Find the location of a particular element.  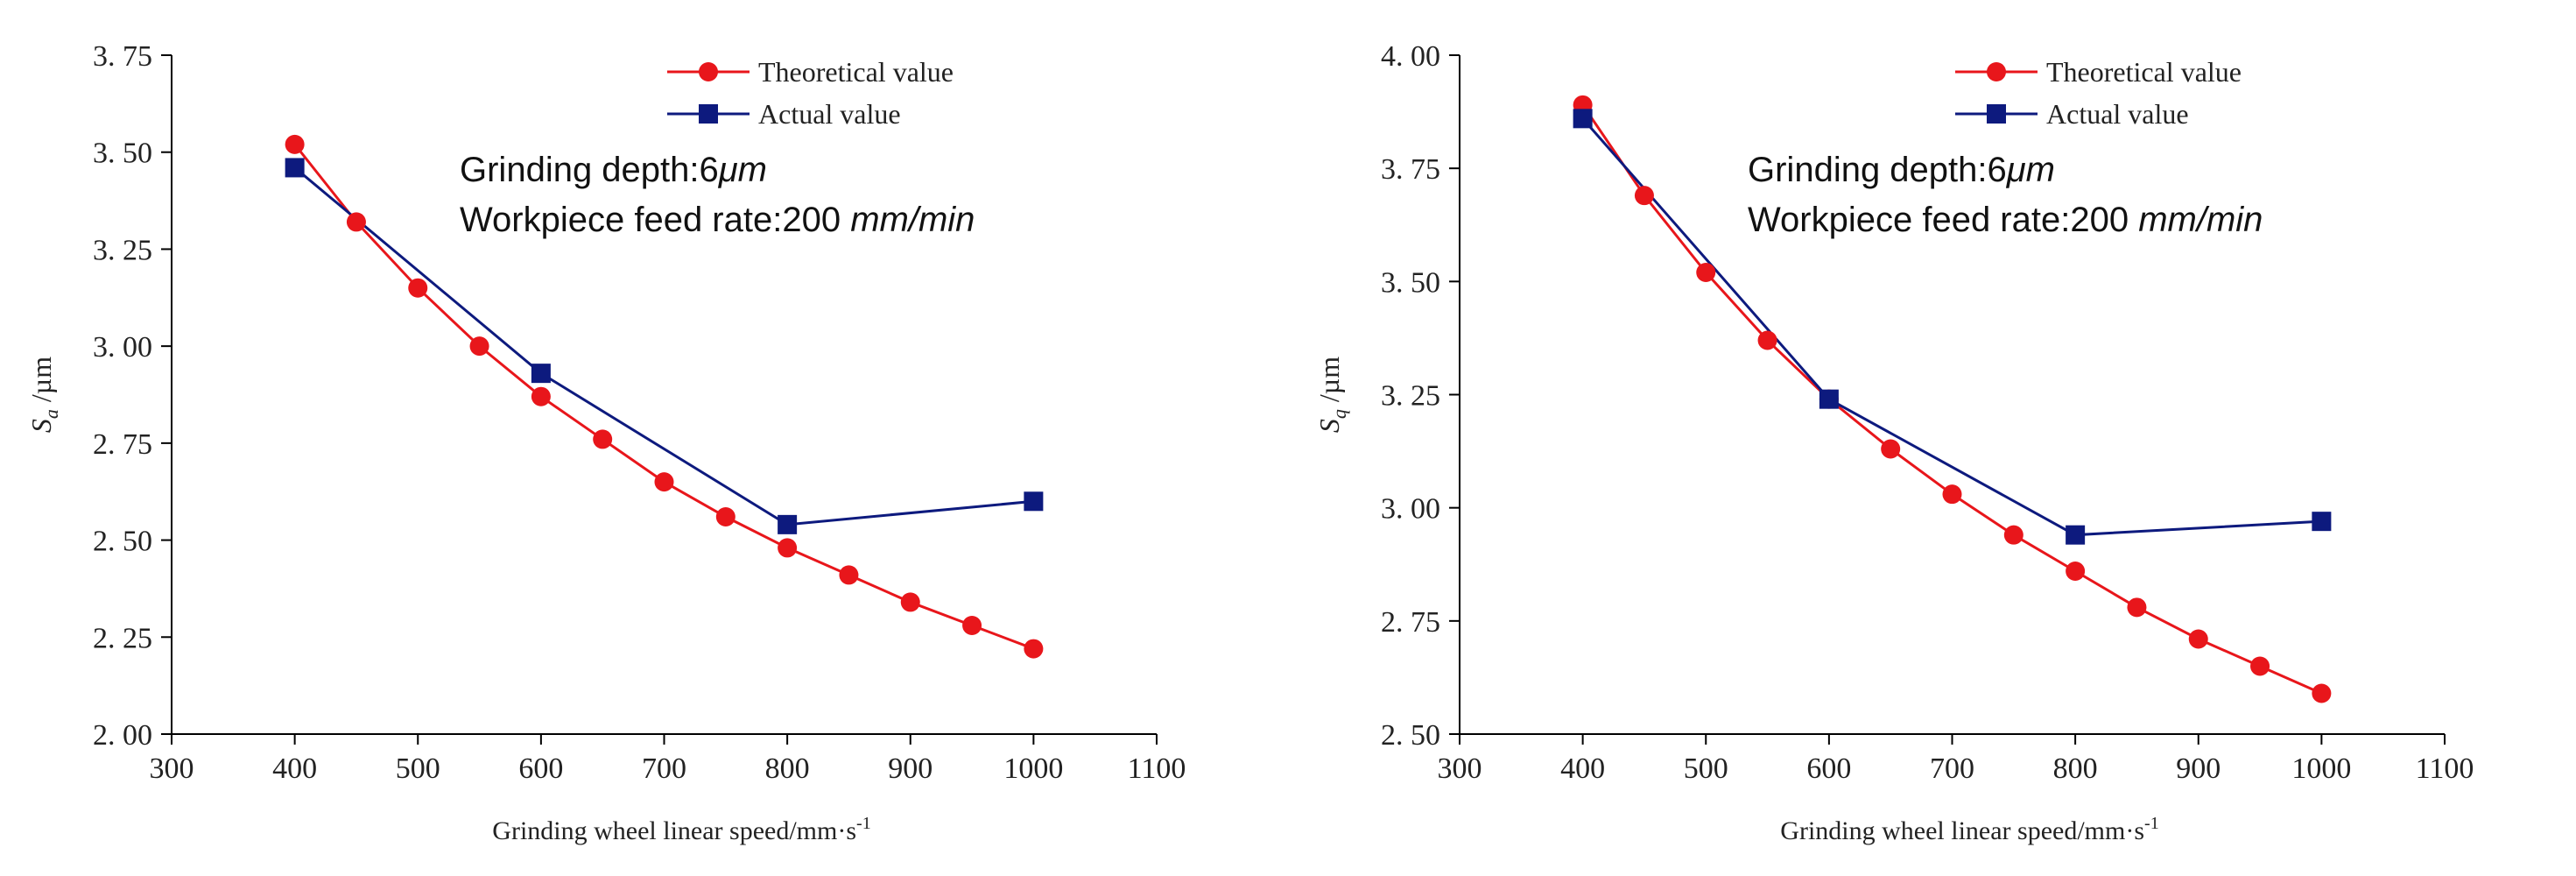

x-axis-label-superscript: -1 is located at coordinates (863, 823).